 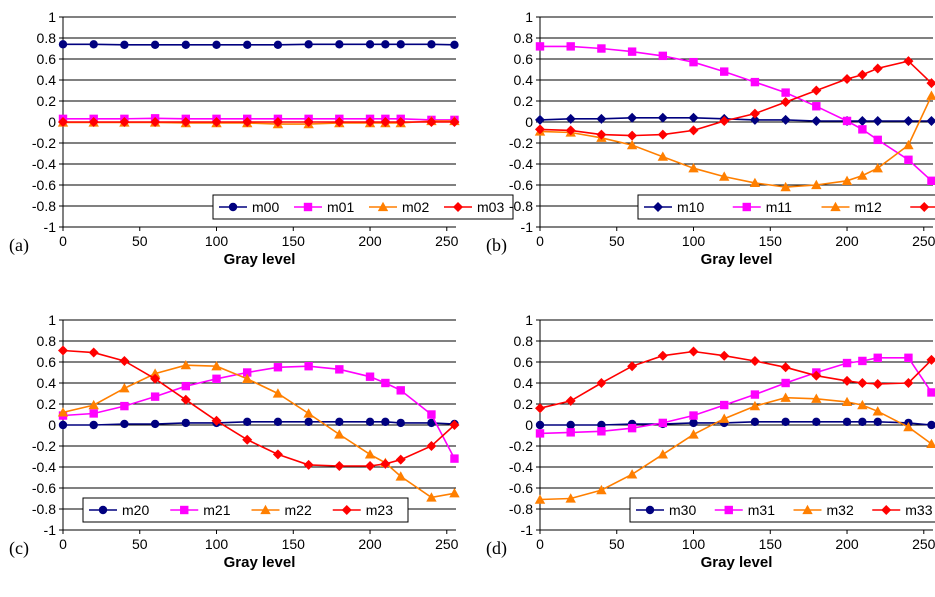 What do you see at coordinates (363, 207) in the screenshot?
I see `panel-1-legend: m00 m01 m02 m03` at bounding box center [363, 207].